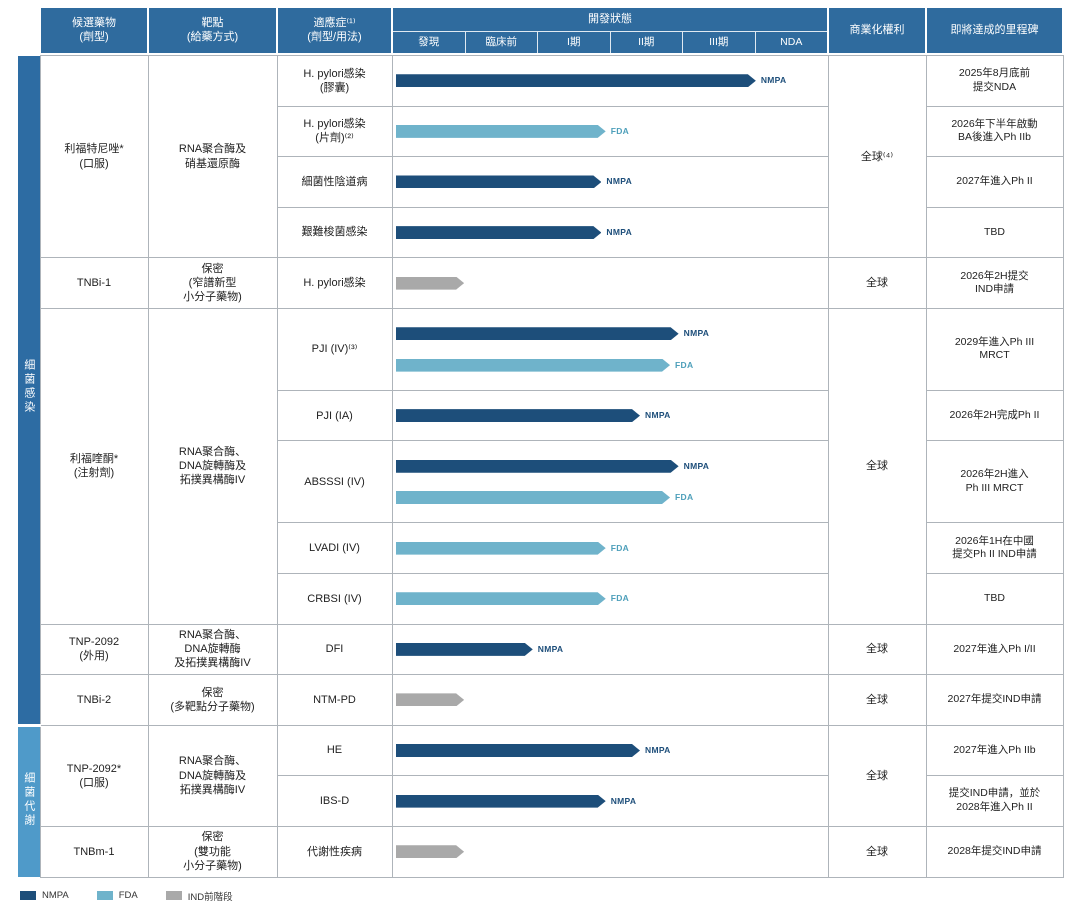 The width and height of the screenshot is (1080, 903). What do you see at coordinates (573, 42) in the screenshot?
I see `stage-label-phase1: I期` at bounding box center [573, 42].